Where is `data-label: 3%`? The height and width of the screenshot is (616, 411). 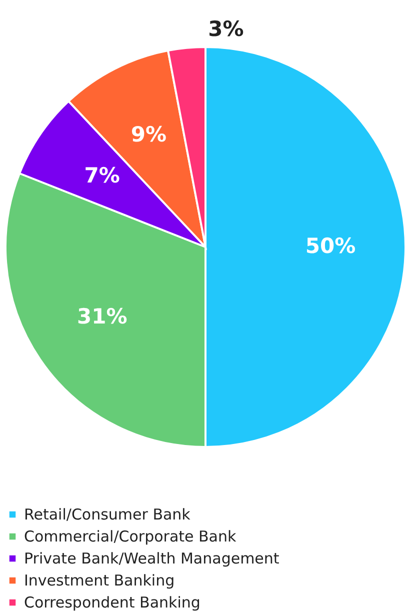 data-label: 3% is located at coordinates (226, 28).